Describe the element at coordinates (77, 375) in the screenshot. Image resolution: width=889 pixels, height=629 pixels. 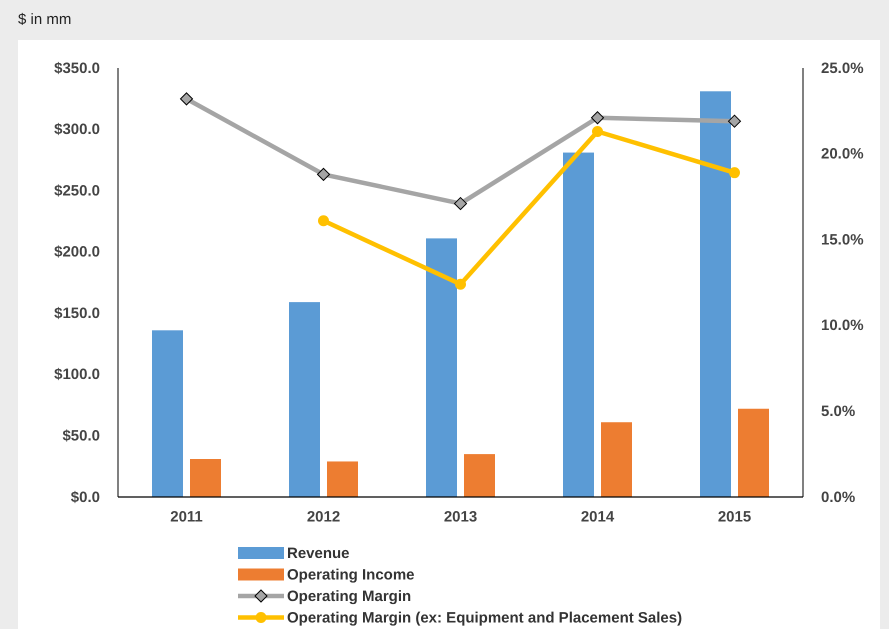
I see `y-tick-label: $100.0` at that location.